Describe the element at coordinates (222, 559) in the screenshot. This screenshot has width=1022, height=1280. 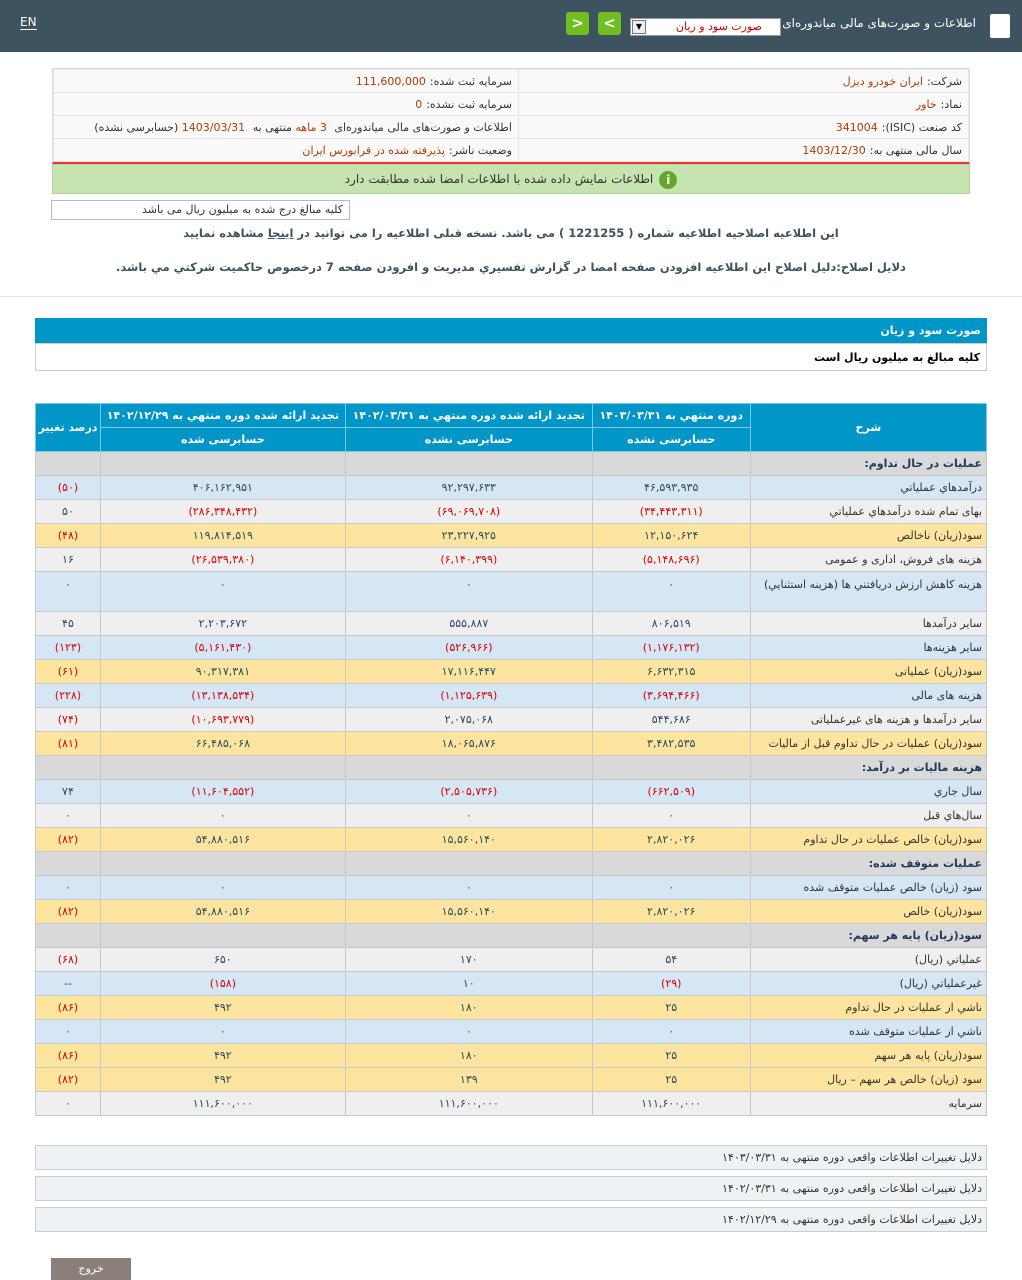
I see `value-cell: (۲۶,۵۳۹,۳۸۰)` at that location.